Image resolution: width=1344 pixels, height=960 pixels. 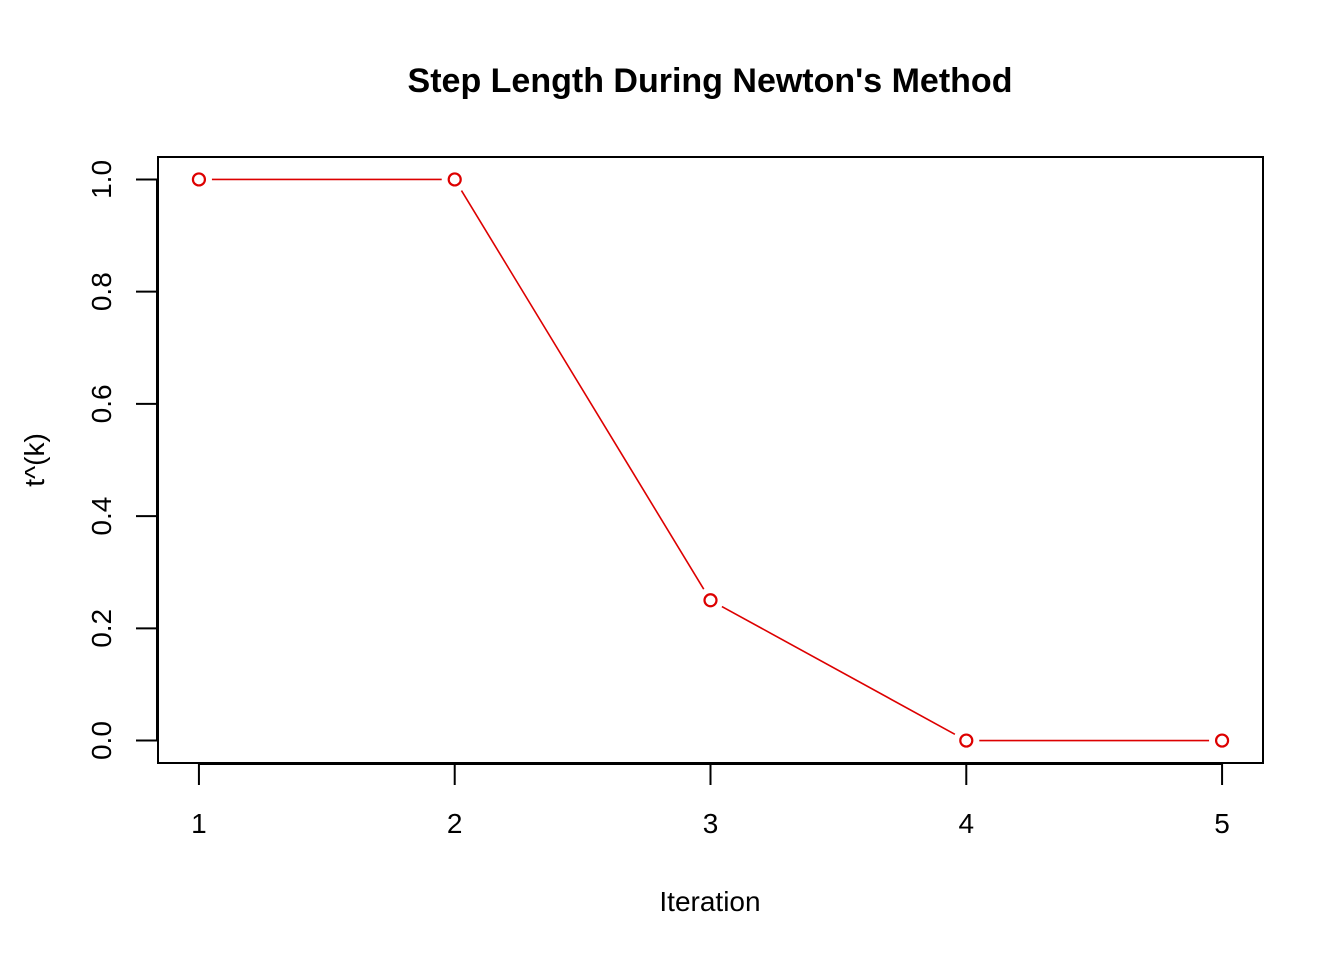 I want to click on y-tick-label: 0.6, so click(x=101, y=403).